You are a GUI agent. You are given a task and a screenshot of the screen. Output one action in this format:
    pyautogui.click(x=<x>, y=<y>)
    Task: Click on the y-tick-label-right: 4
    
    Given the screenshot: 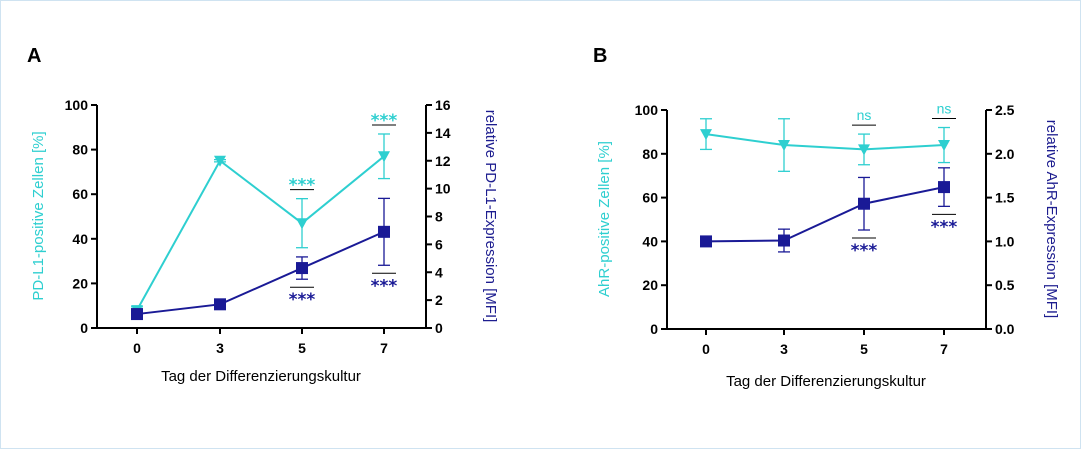 What is the action you would take?
    pyautogui.click(x=439, y=272)
    